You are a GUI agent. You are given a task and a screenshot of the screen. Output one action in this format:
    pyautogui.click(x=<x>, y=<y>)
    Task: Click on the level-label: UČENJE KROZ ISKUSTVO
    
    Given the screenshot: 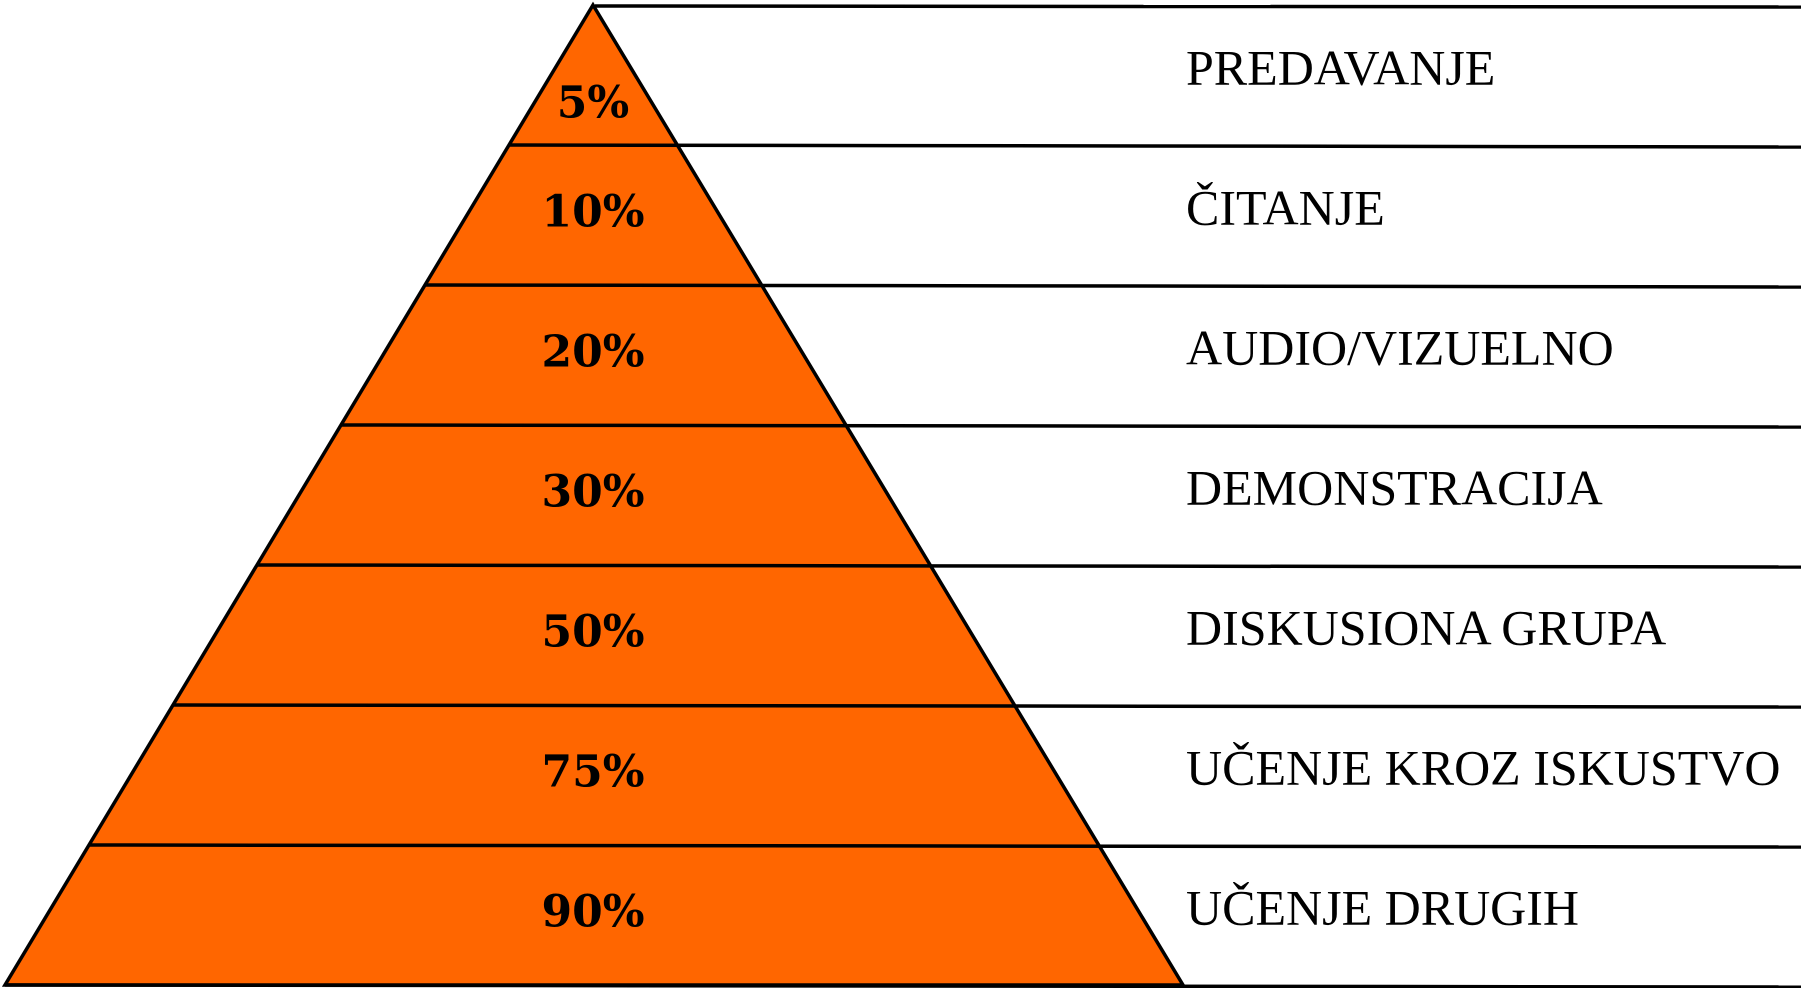 What is the action you would take?
    pyautogui.click(x=1483, y=767)
    